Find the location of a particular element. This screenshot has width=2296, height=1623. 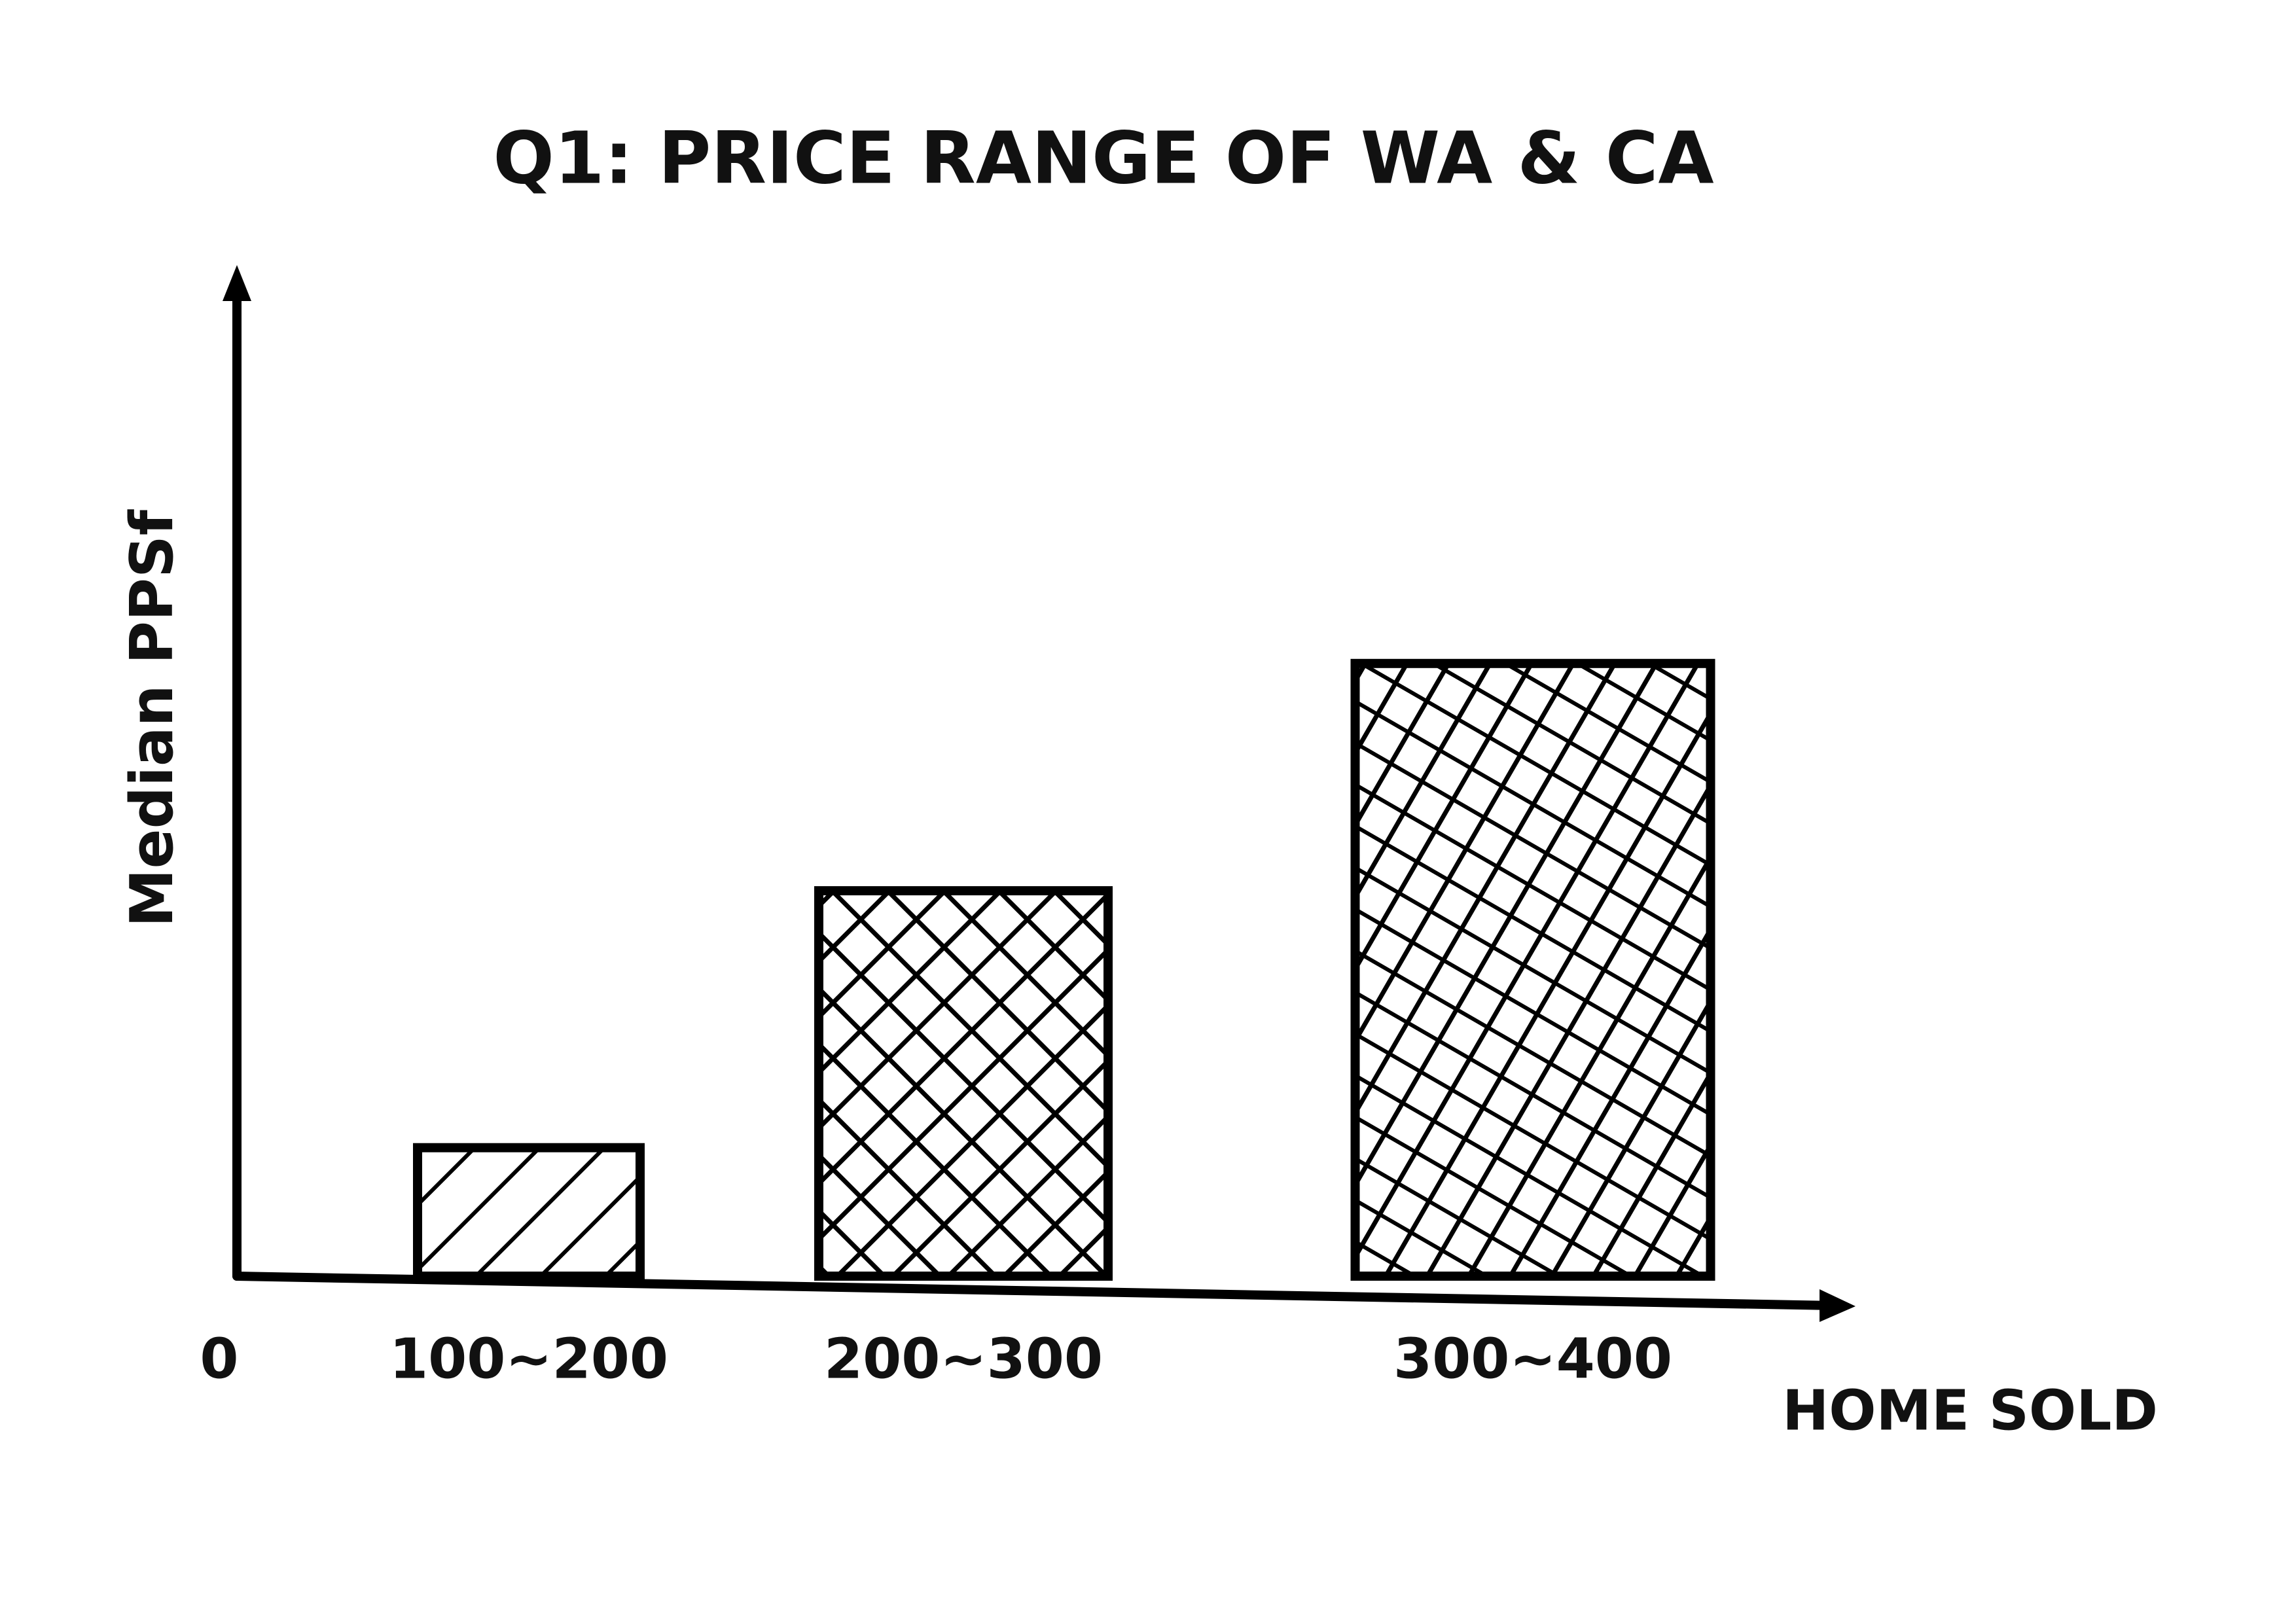

y-axis-label: Median PPSf is located at coordinates (152, 718).